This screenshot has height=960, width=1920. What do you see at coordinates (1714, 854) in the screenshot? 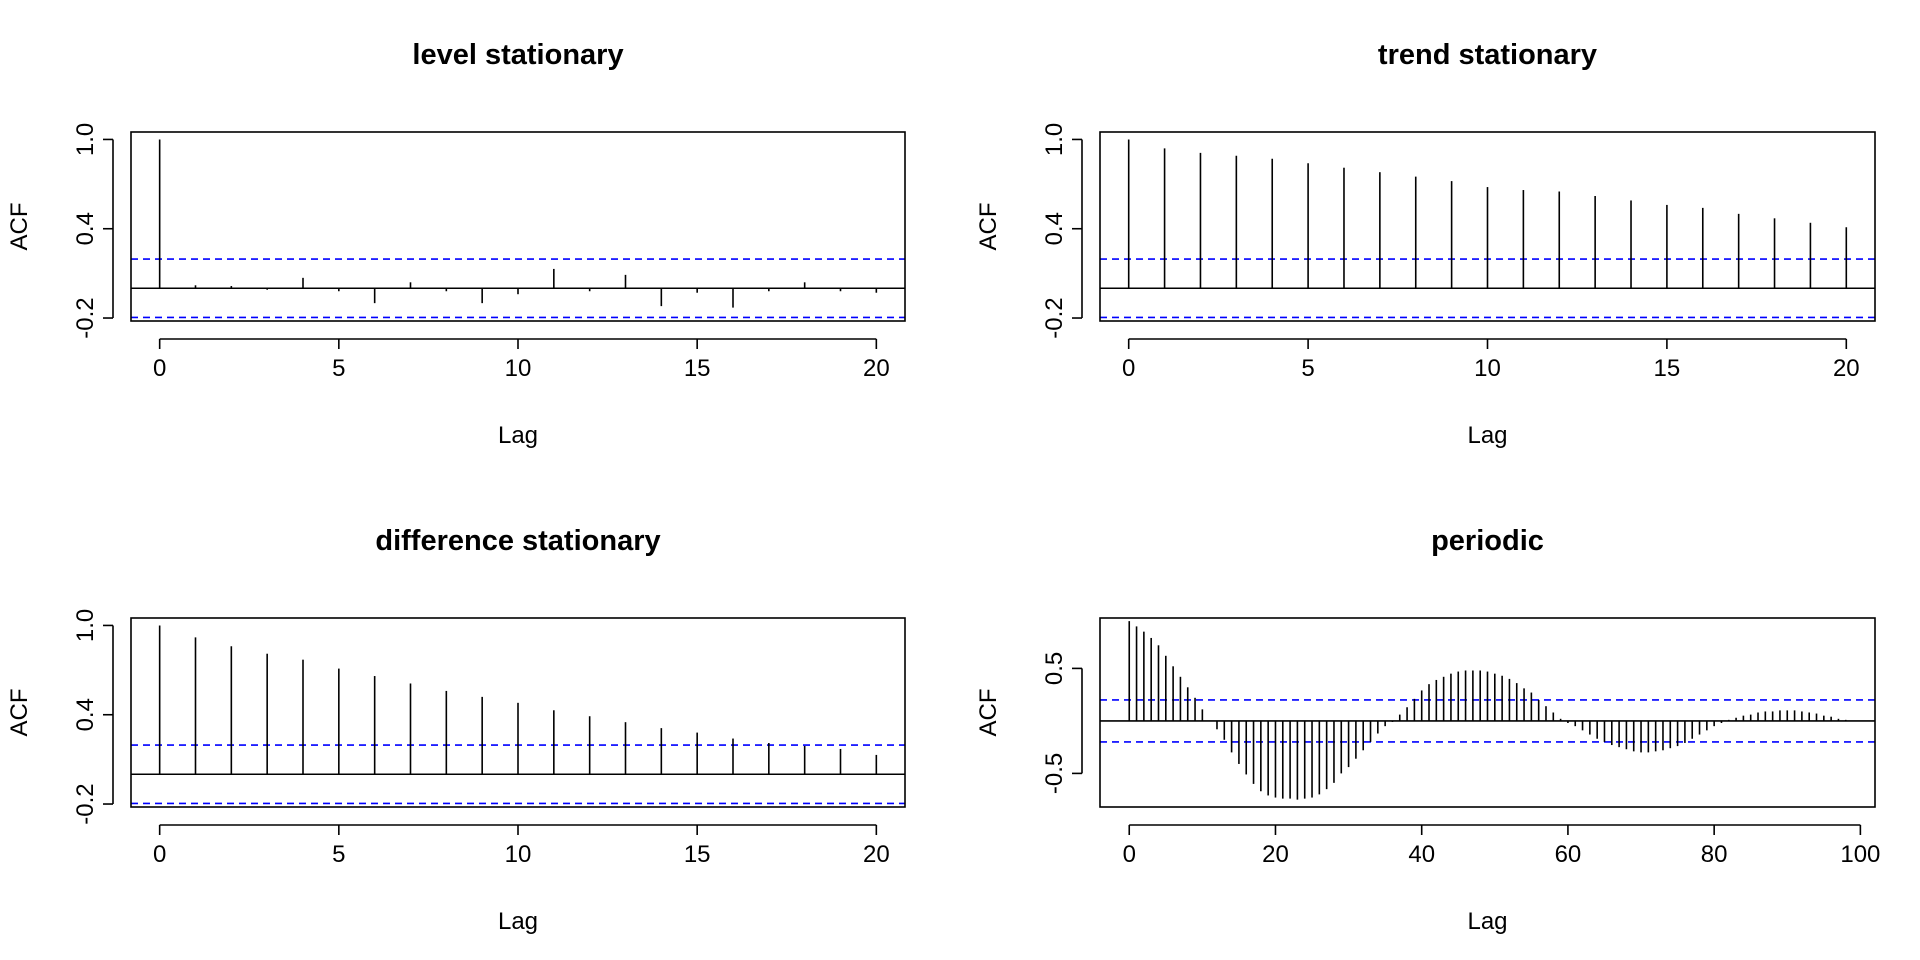
I see `x-tick-label: 80` at bounding box center [1714, 854].